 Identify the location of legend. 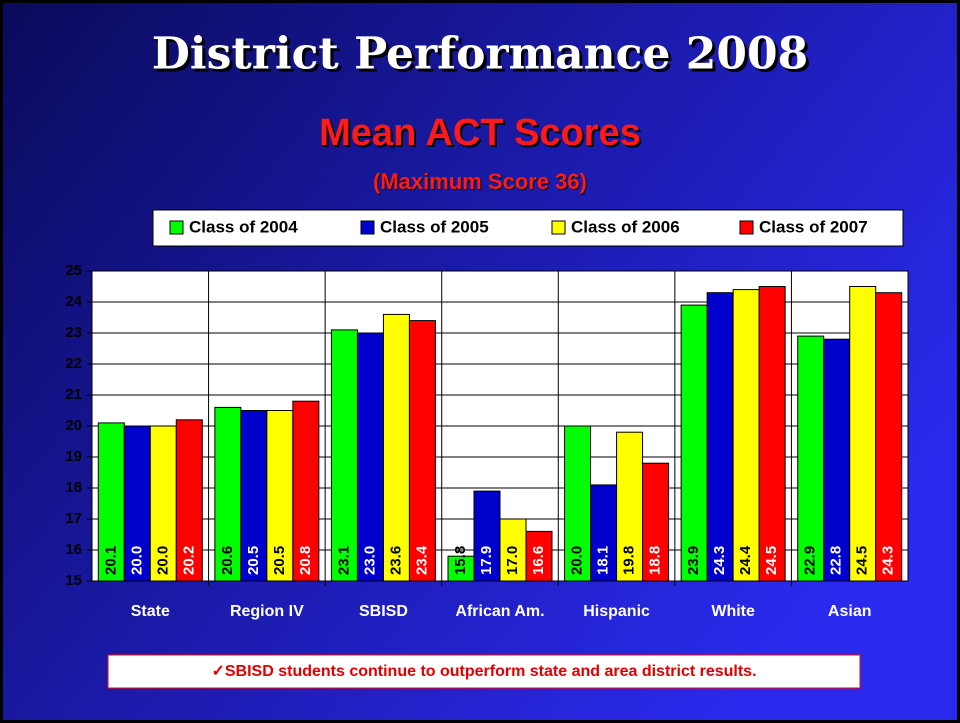
(528, 228).